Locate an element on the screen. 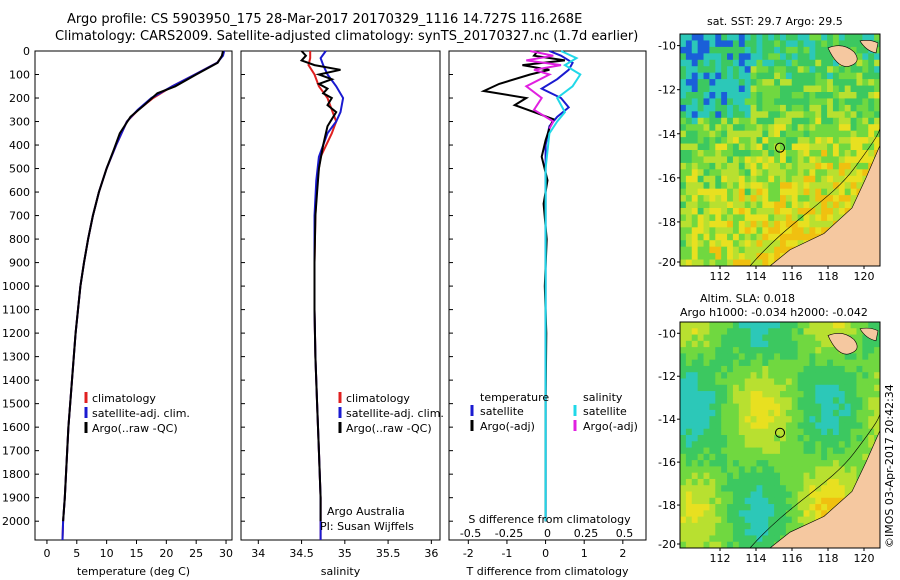 The width and height of the screenshot is (900, 580). x-tick-label: 36 is located at coordinates (431, 553).